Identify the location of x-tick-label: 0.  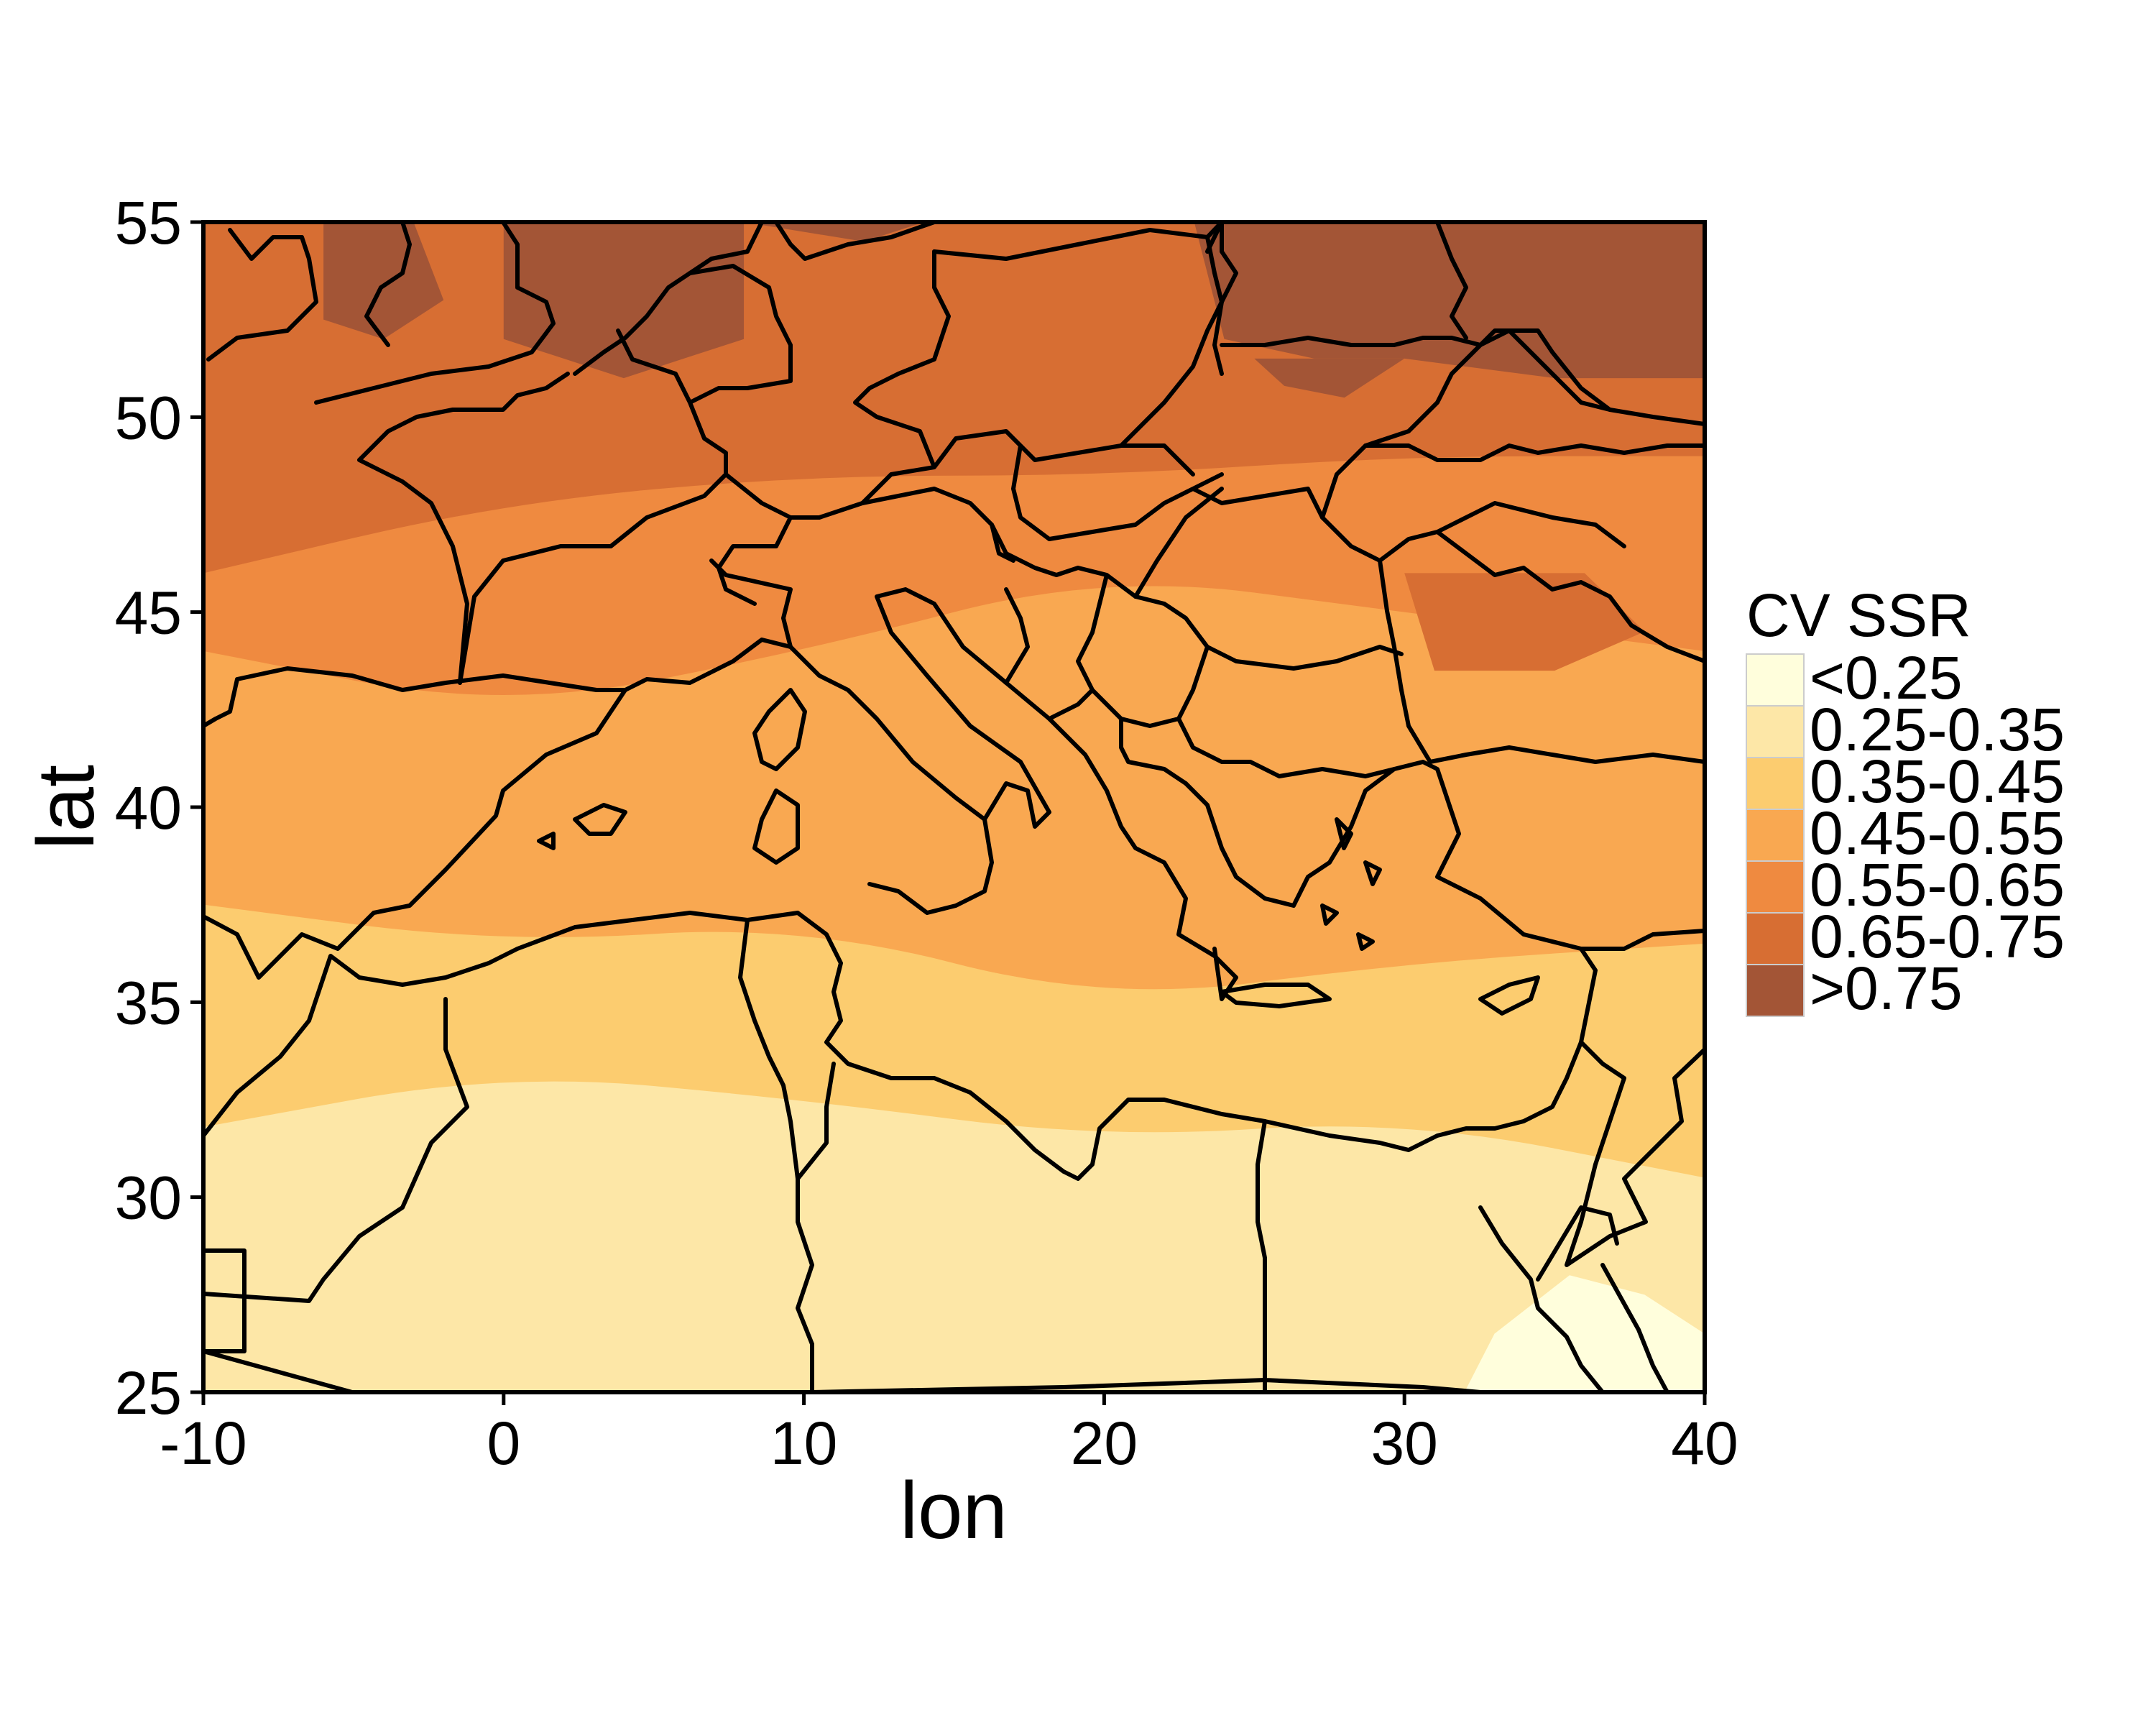
(504, 1443).